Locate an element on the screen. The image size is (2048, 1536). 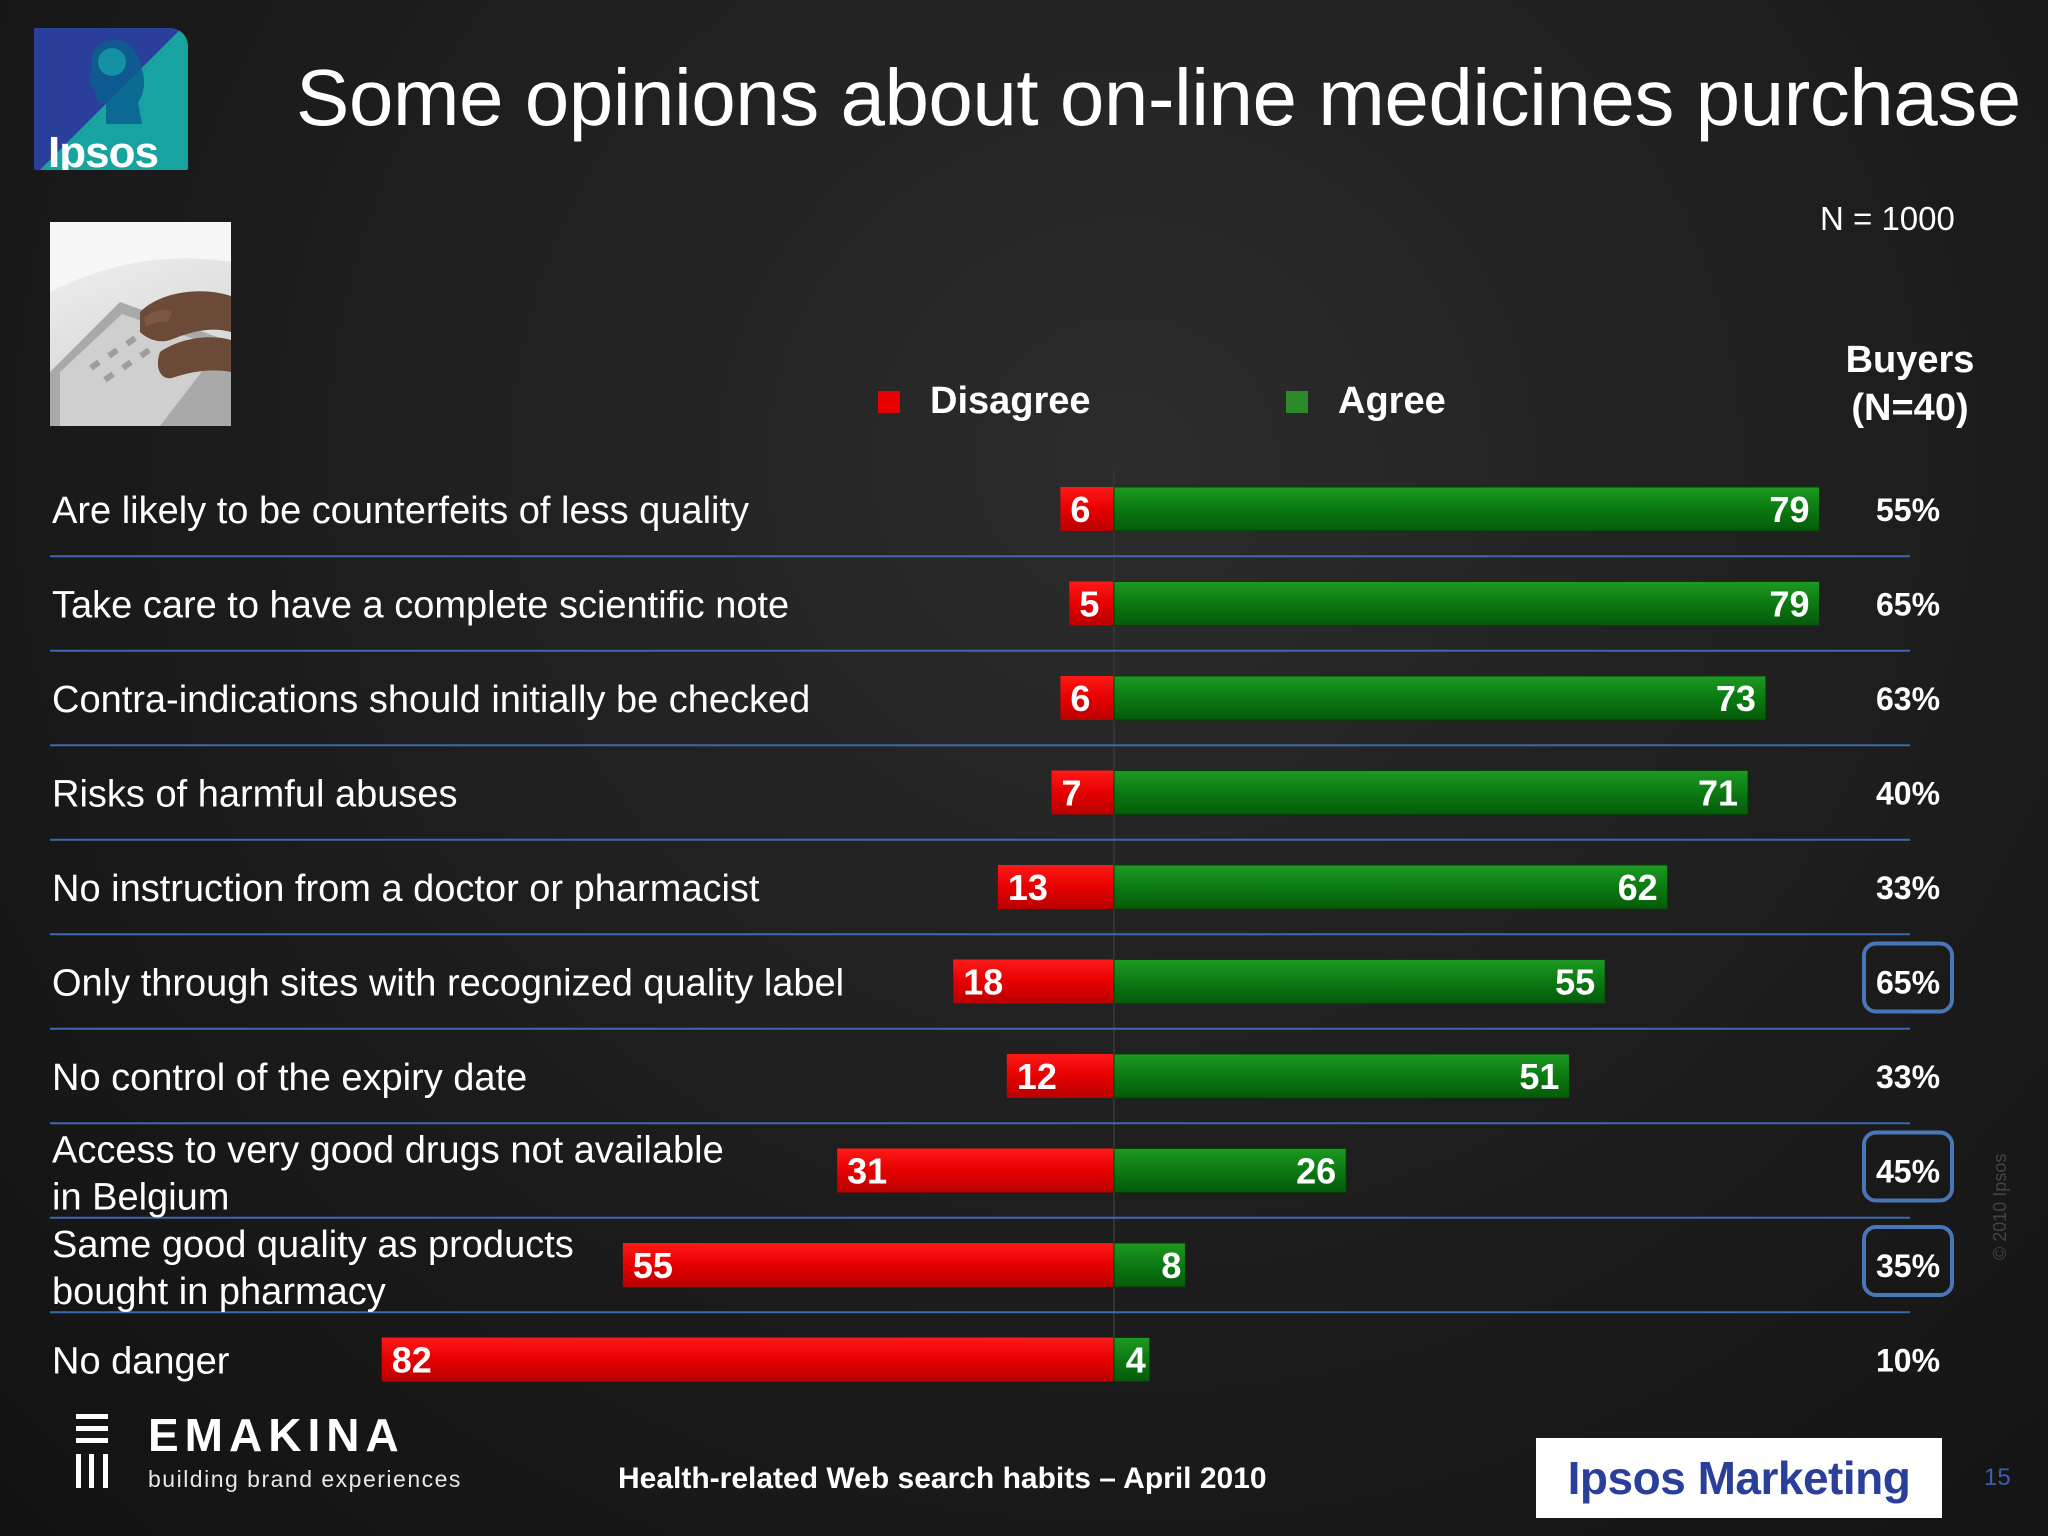
category-label-line: No danger is located at coordinates (141, 1362).